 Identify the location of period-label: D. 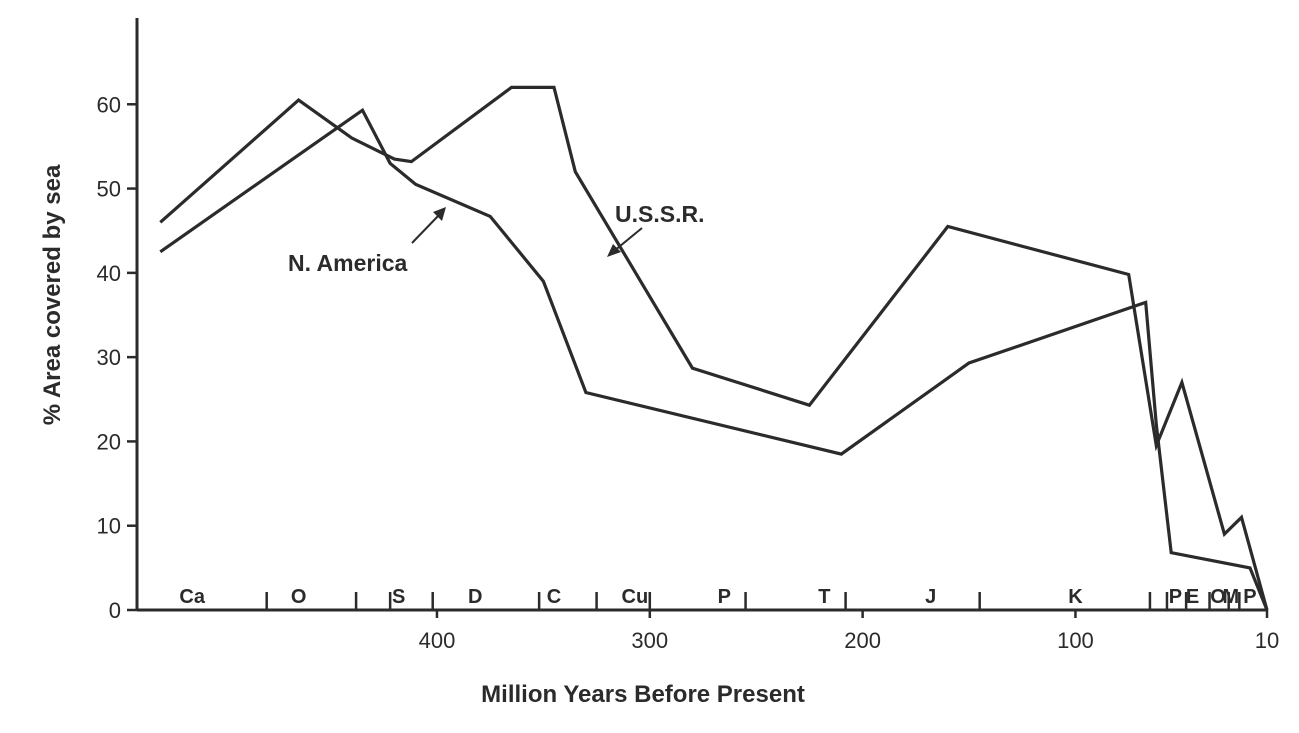
(475, 597).